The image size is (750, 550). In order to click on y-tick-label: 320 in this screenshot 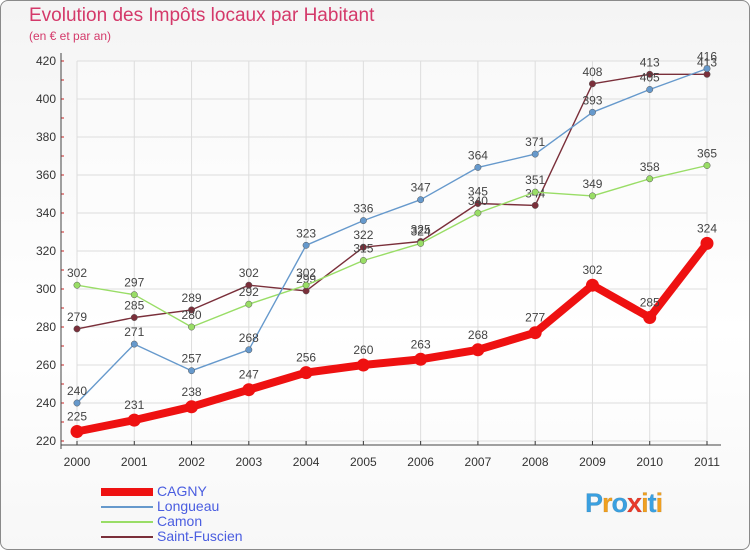, I will do `click(46, 251)`.